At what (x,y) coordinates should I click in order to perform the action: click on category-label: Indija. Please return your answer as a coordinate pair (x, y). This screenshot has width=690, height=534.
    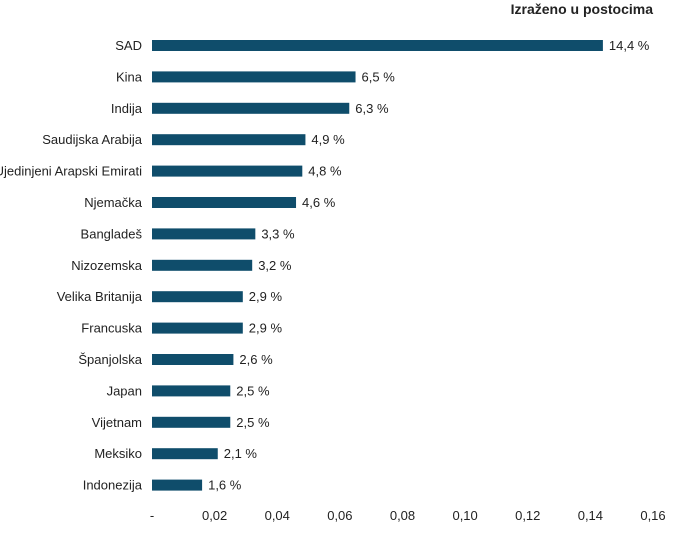
    Looking at the image, I should click on (127, 108).